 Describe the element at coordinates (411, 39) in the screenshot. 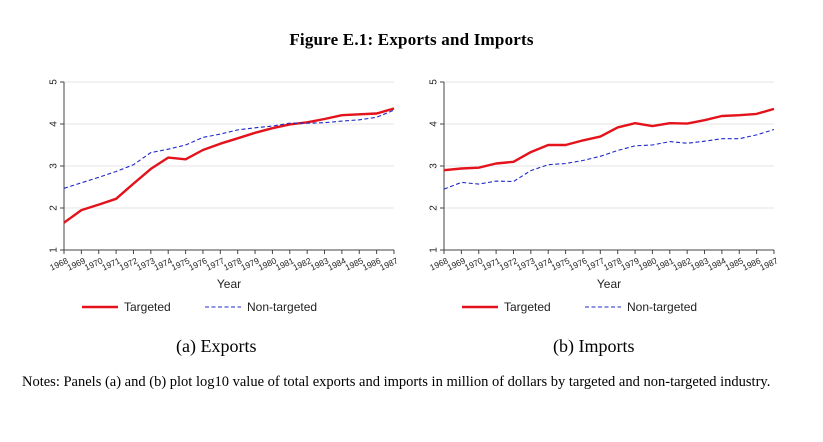

I see `figure-title: Figure E.1: Exports and Imports` at that location.